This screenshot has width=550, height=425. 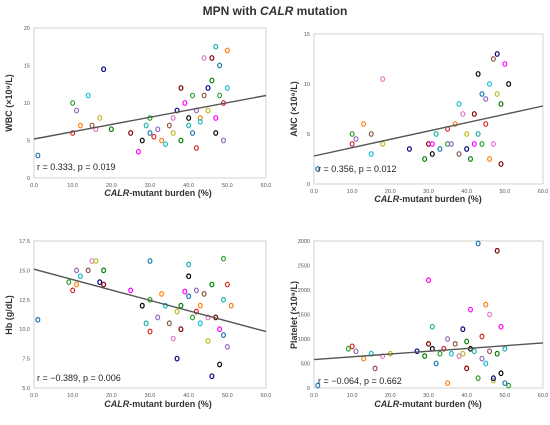 What do you see at coordinates (428, 314) in the screenshot?
I see `plot-frame` at bounding box center [428, 314].